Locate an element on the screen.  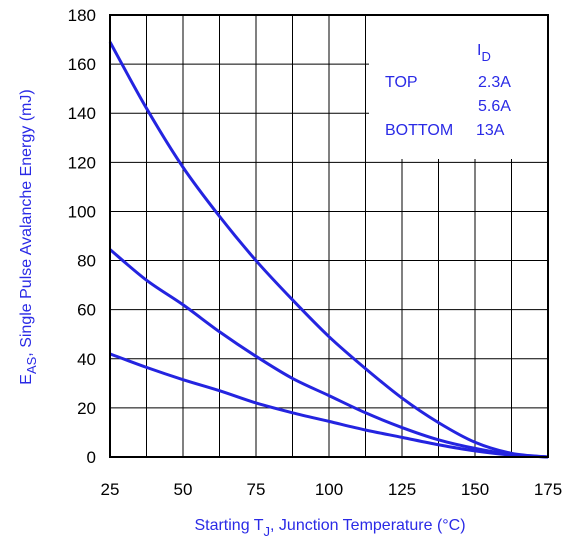
x-tick-labels: 25 50 75 100 125 150 175 is located at coordinates (332, 489).